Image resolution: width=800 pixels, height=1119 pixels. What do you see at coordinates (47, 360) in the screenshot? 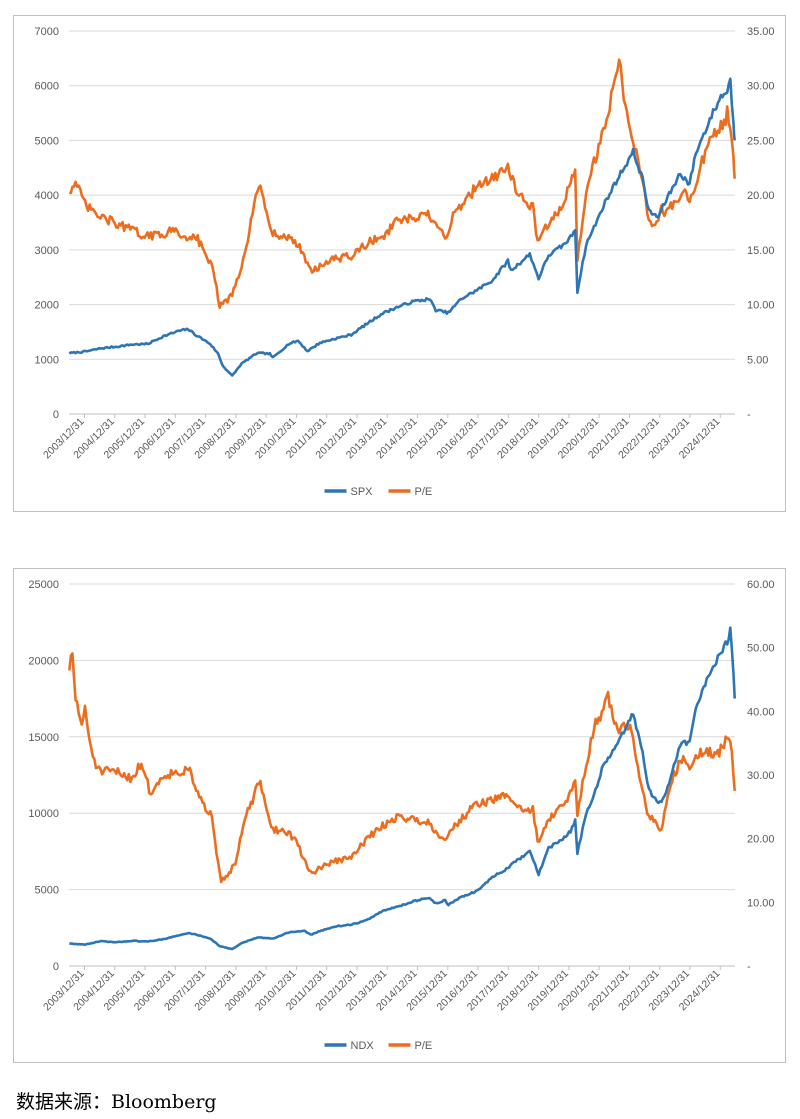
I see `y-left-tick-label: 1000` at bounding box center [47, 360].